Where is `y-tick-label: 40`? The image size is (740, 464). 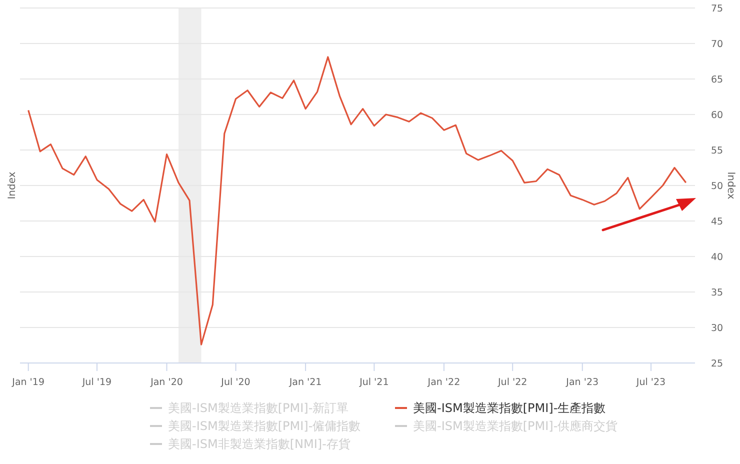 y-tick-label: 40 is located at coordinates (717, 257).